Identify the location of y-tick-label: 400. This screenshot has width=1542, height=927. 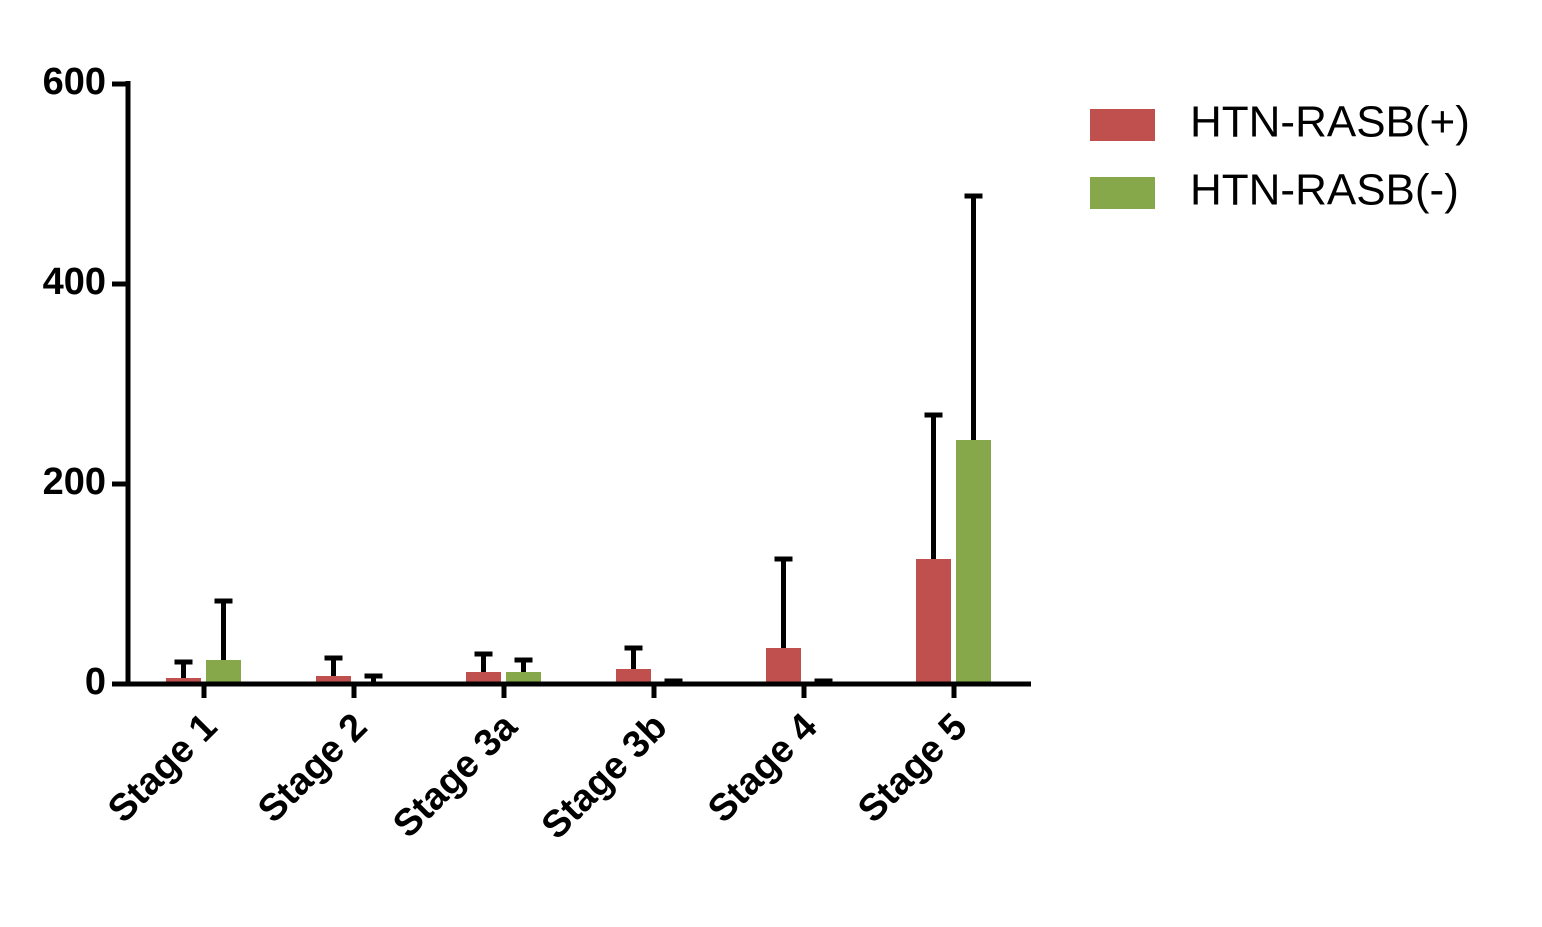
(74, 282).